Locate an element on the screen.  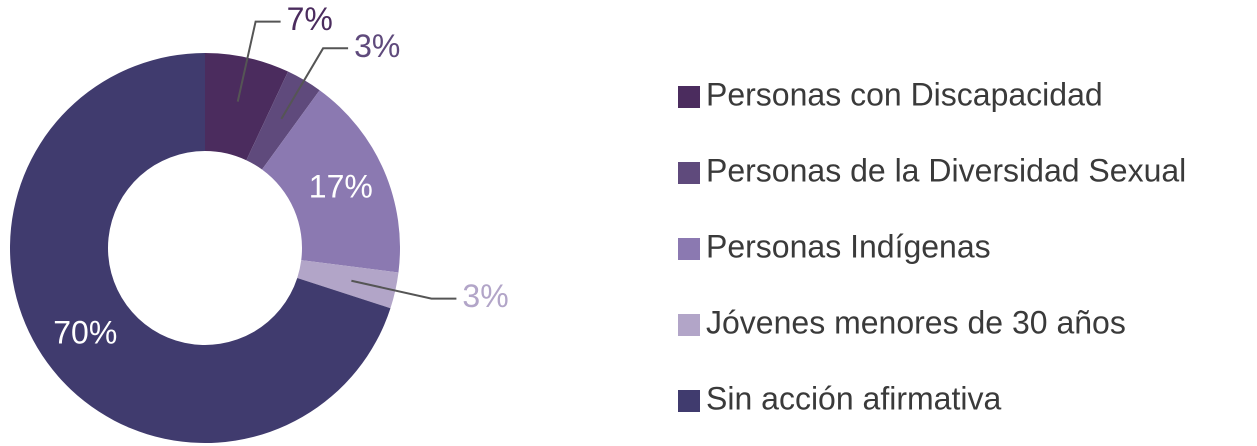
legend-label: Sin acción afirmativa is located at coordinates (853, 398).